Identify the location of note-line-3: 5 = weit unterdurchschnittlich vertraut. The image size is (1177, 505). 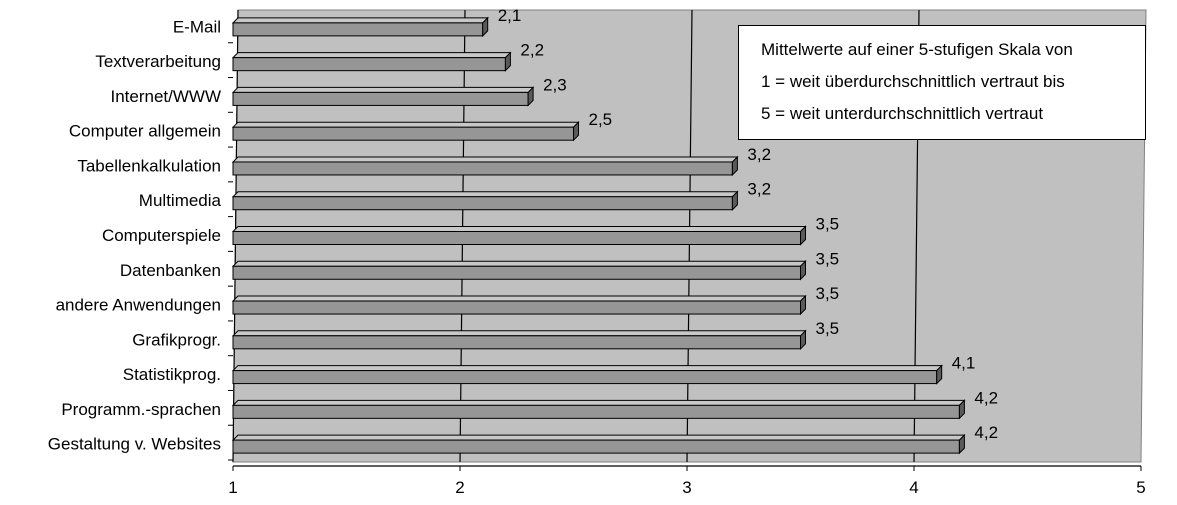
(902, 113).